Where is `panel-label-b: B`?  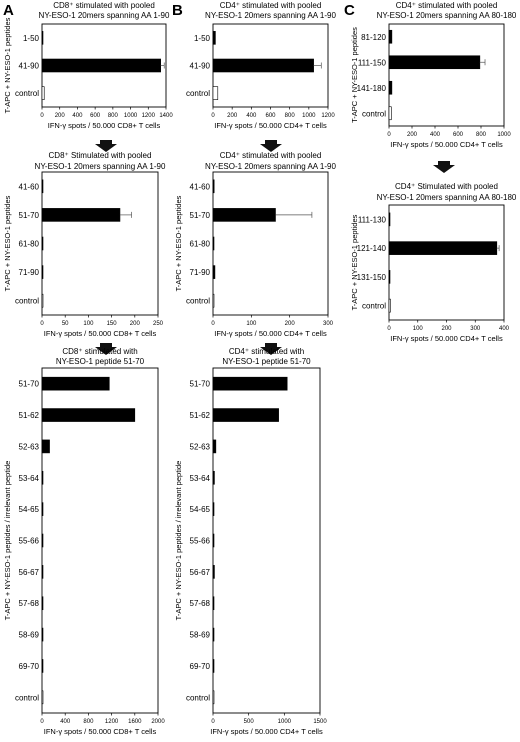
panel-label-b: B is located at coordinates (177, 10).